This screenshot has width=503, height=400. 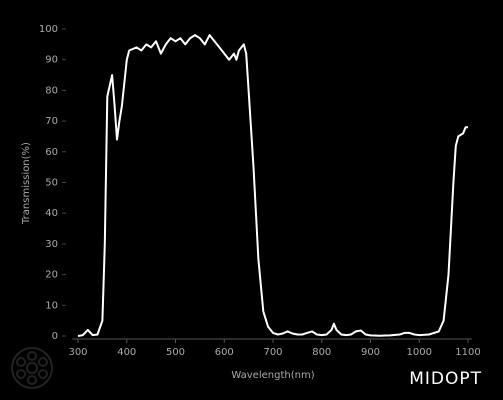 I want to click on y-axis-label: Transmission(%), so click(x=26, y=183).